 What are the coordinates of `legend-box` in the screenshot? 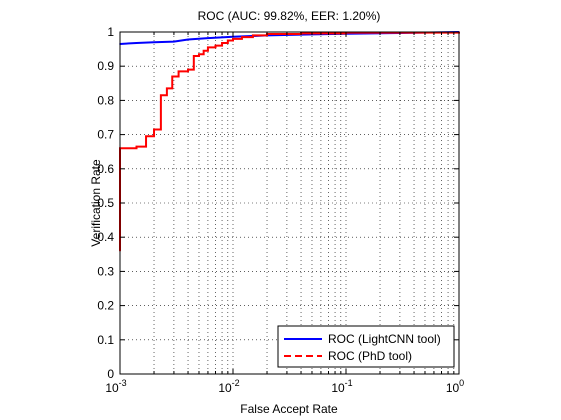 It's located at (366, 346).